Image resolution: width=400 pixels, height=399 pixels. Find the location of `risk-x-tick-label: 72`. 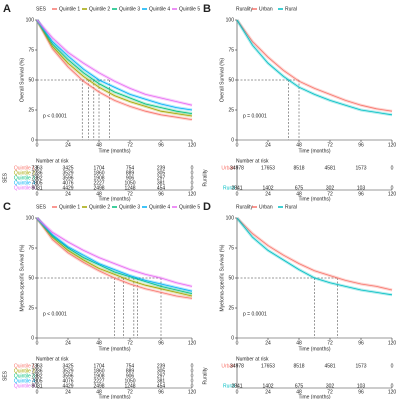

risk-x-tick-label: 72 is located at coordinates (130, 194).